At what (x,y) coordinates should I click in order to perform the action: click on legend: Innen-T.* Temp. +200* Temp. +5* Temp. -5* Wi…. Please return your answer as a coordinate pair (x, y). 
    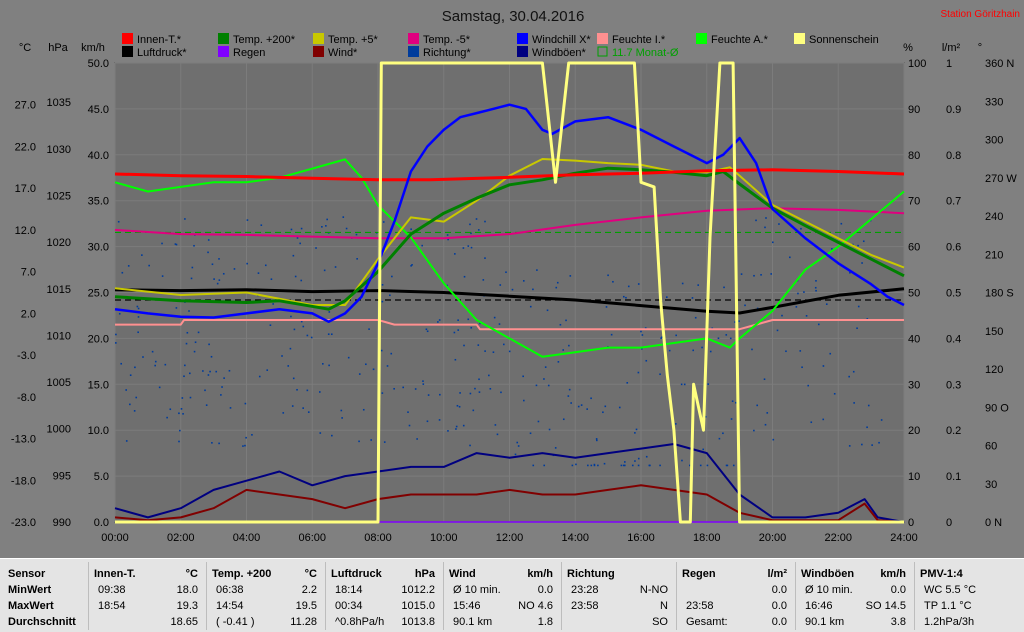
    Looking at the image, I should click on (500, 46).